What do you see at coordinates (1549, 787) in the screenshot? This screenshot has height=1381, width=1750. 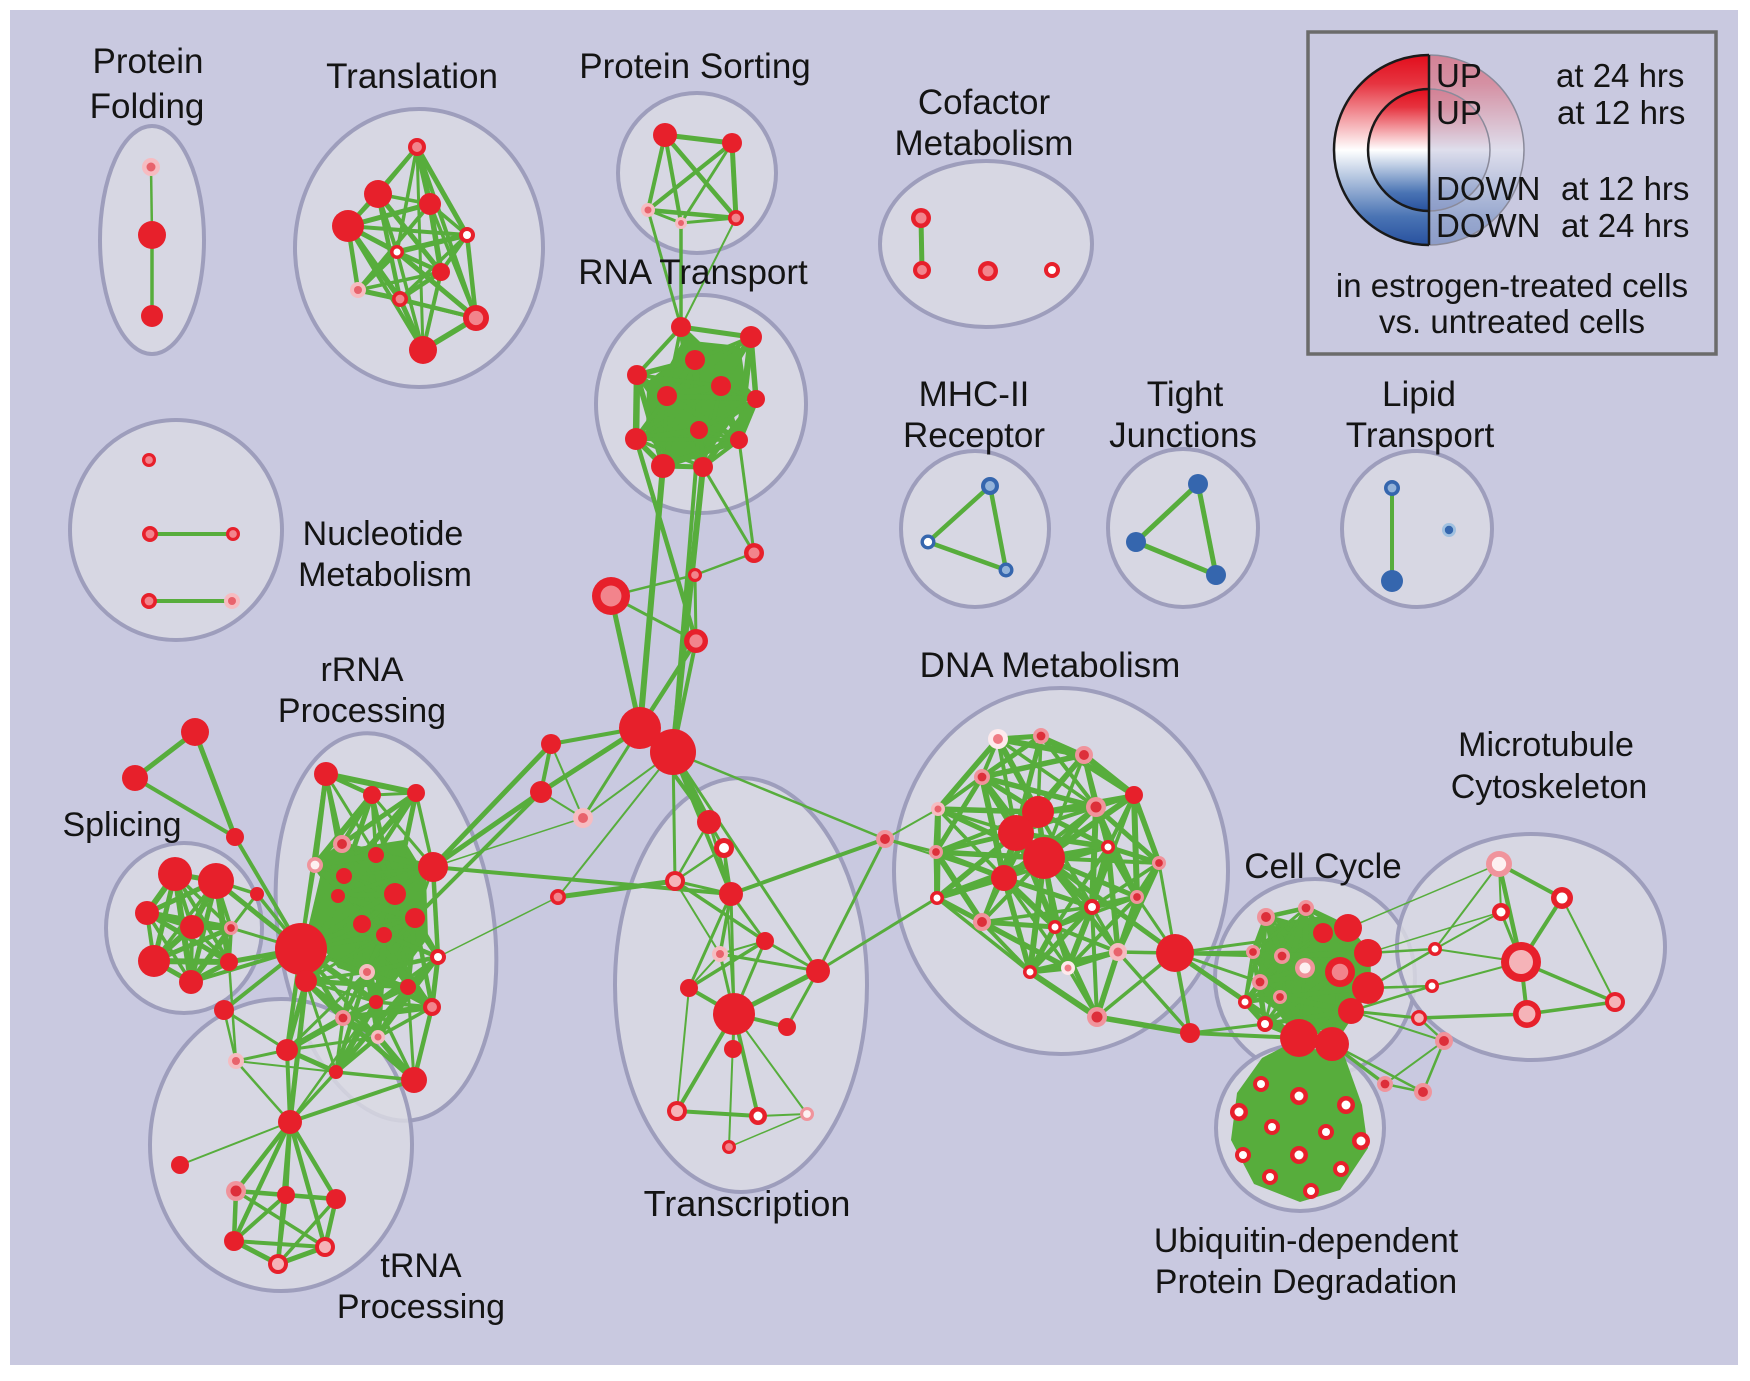 I see `svg-text: Cytoskeleton` at bounding box center [1549, 787].